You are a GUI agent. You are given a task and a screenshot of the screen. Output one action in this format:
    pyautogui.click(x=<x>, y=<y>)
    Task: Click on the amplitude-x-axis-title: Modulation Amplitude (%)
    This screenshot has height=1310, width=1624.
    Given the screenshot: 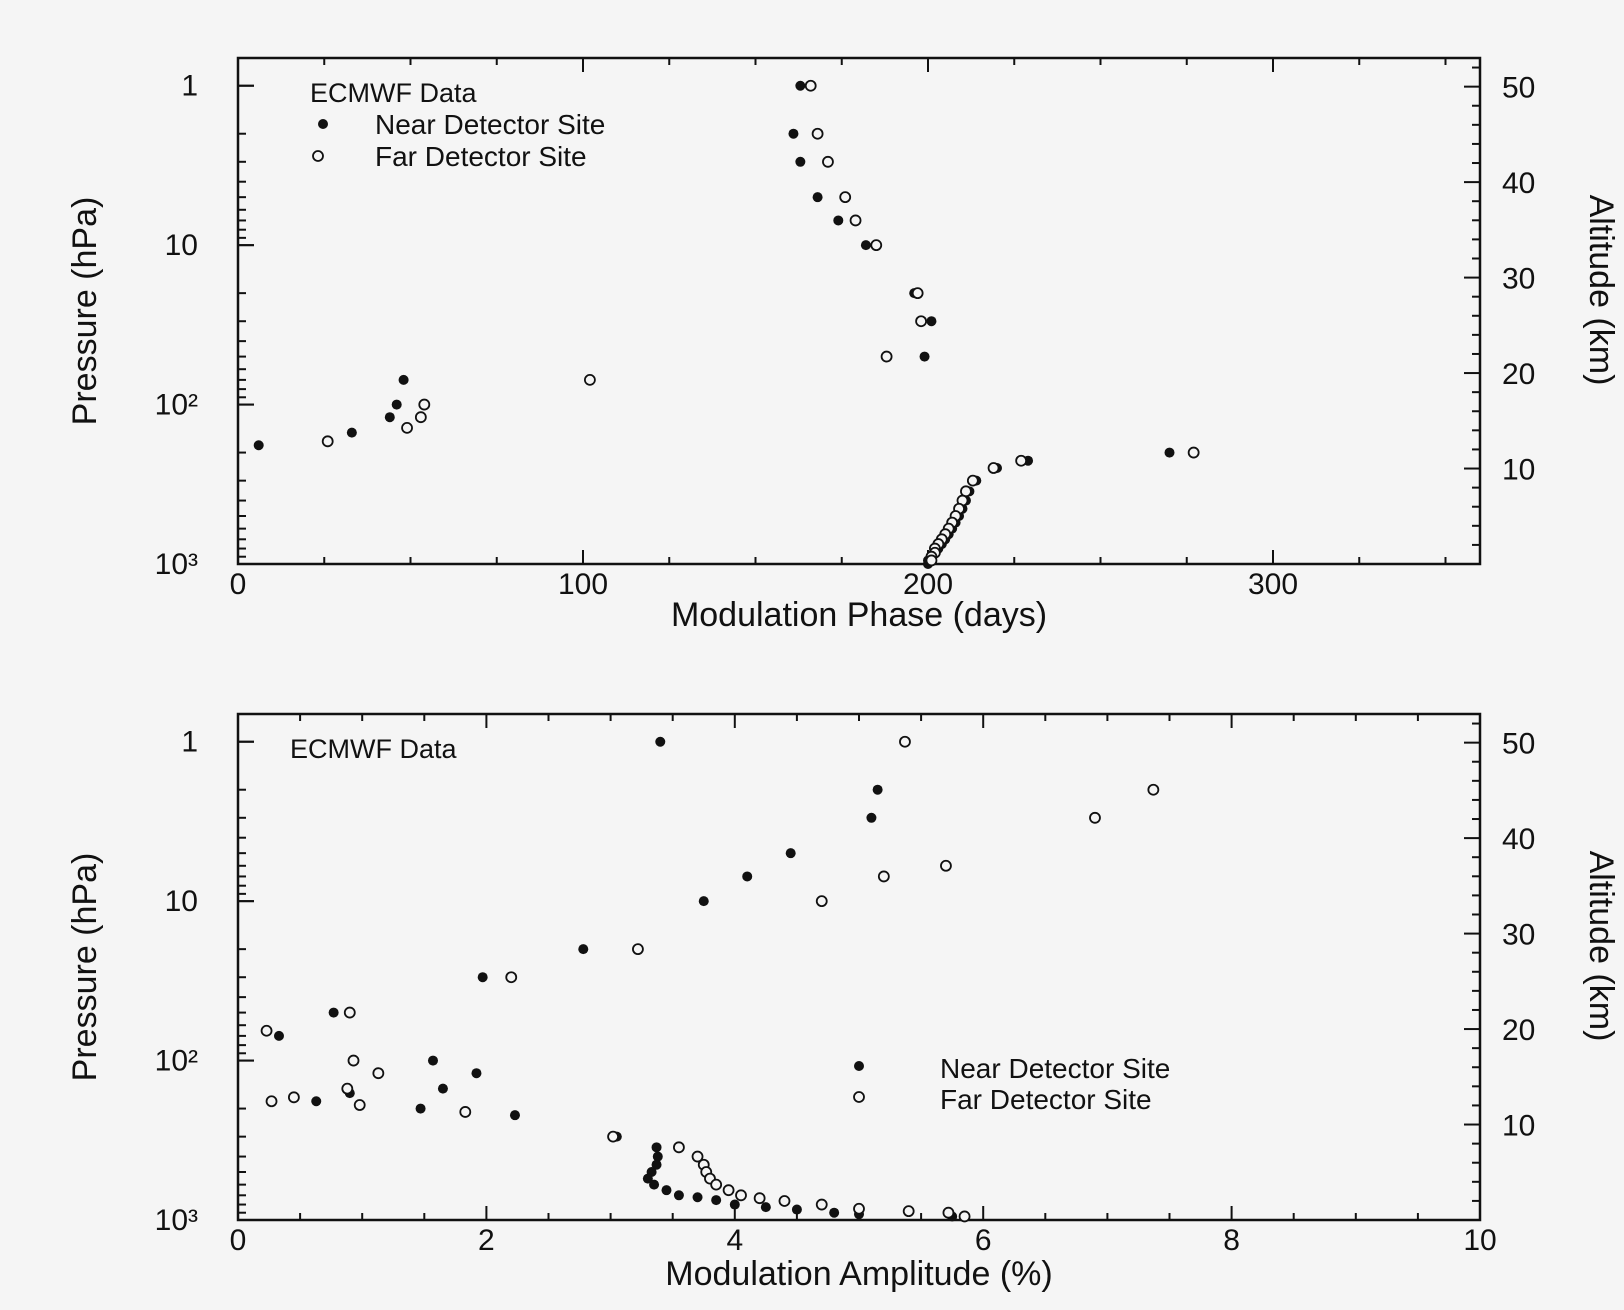 What is the action you would take?
    pyautogui.click(x=858, y=1274)
    